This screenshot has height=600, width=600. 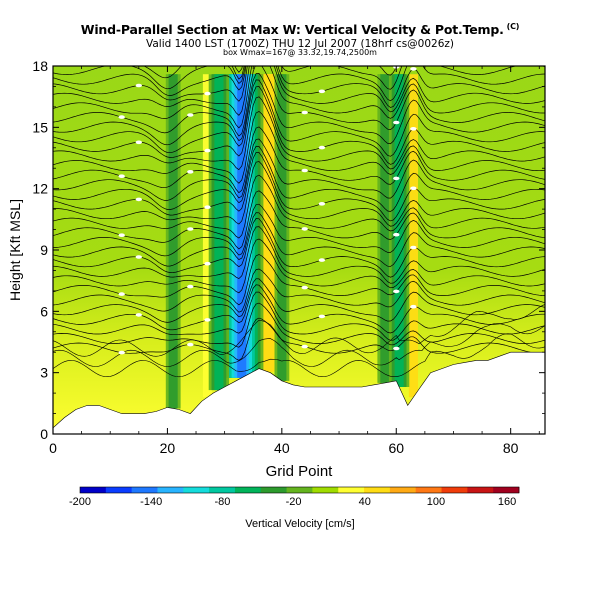 What do you see at coordinates (44, 434) in the screenshot?
I see `y-tick-label: 0` at bounding box center [44, 434].